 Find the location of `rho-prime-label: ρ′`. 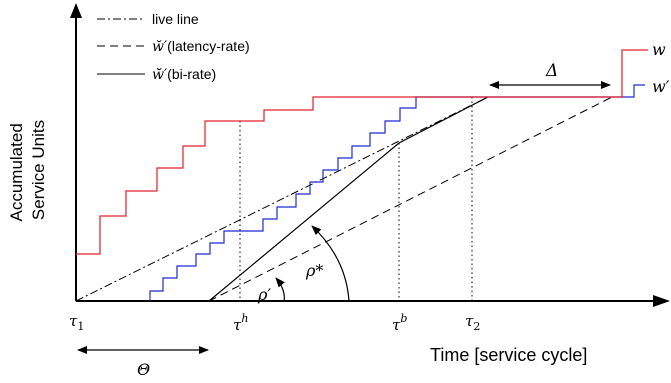

rho-prime-label: ρ′ is located at coordinates (264, 294).